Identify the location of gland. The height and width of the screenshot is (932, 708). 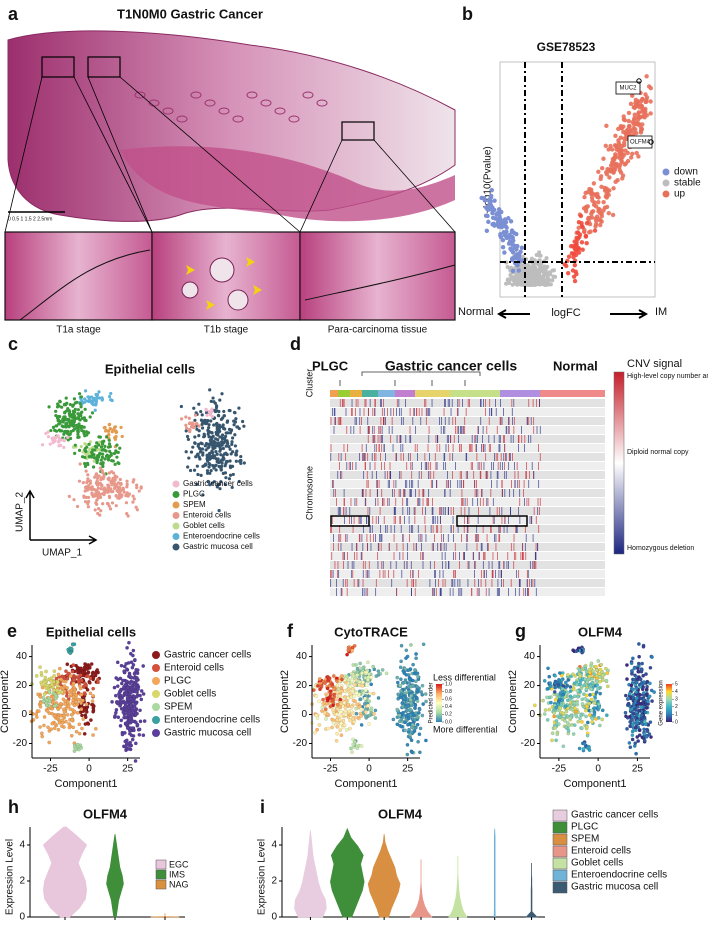
(222, 270).